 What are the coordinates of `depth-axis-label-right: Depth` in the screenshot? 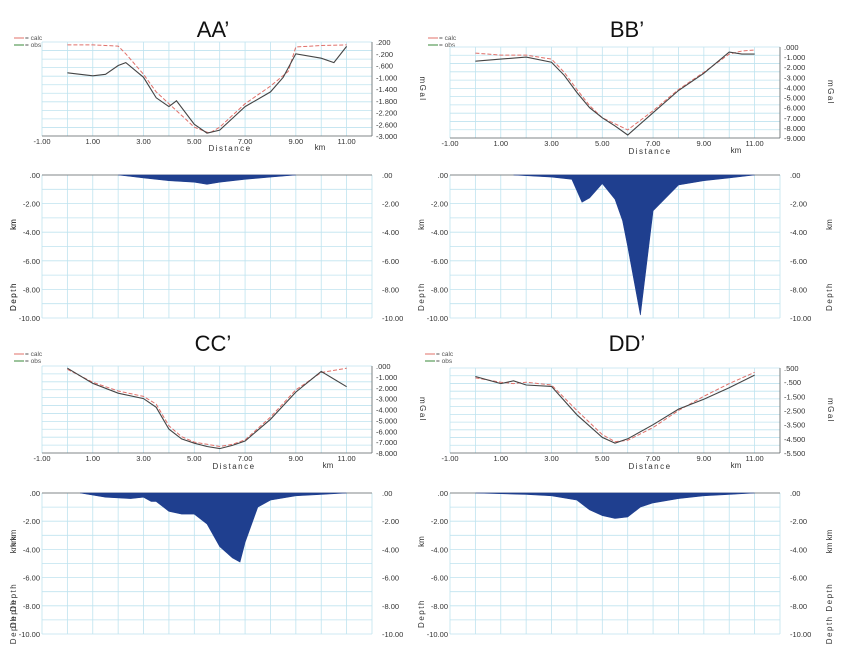 It's located at (421, 613).